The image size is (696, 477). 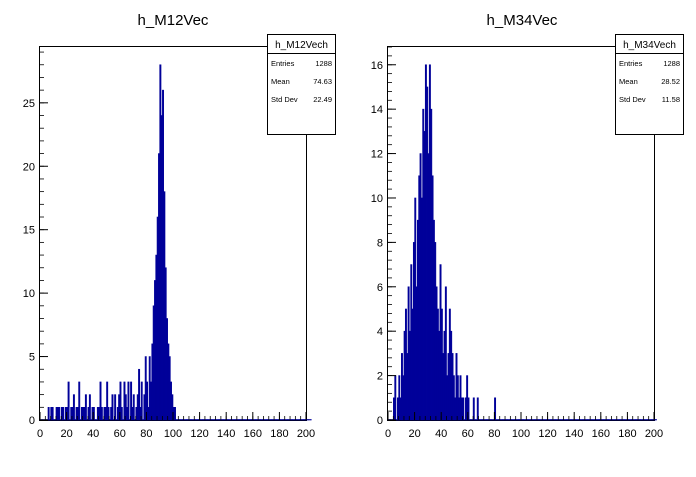 I want to click on y-tick-label: 8, so click(x=380, y=243).